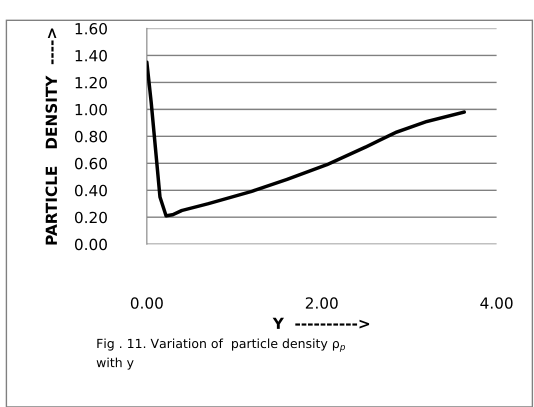 The height and width of the screenshot is (407, 534). I want to click on y-tick-label: 1.00, so click(91, 110).